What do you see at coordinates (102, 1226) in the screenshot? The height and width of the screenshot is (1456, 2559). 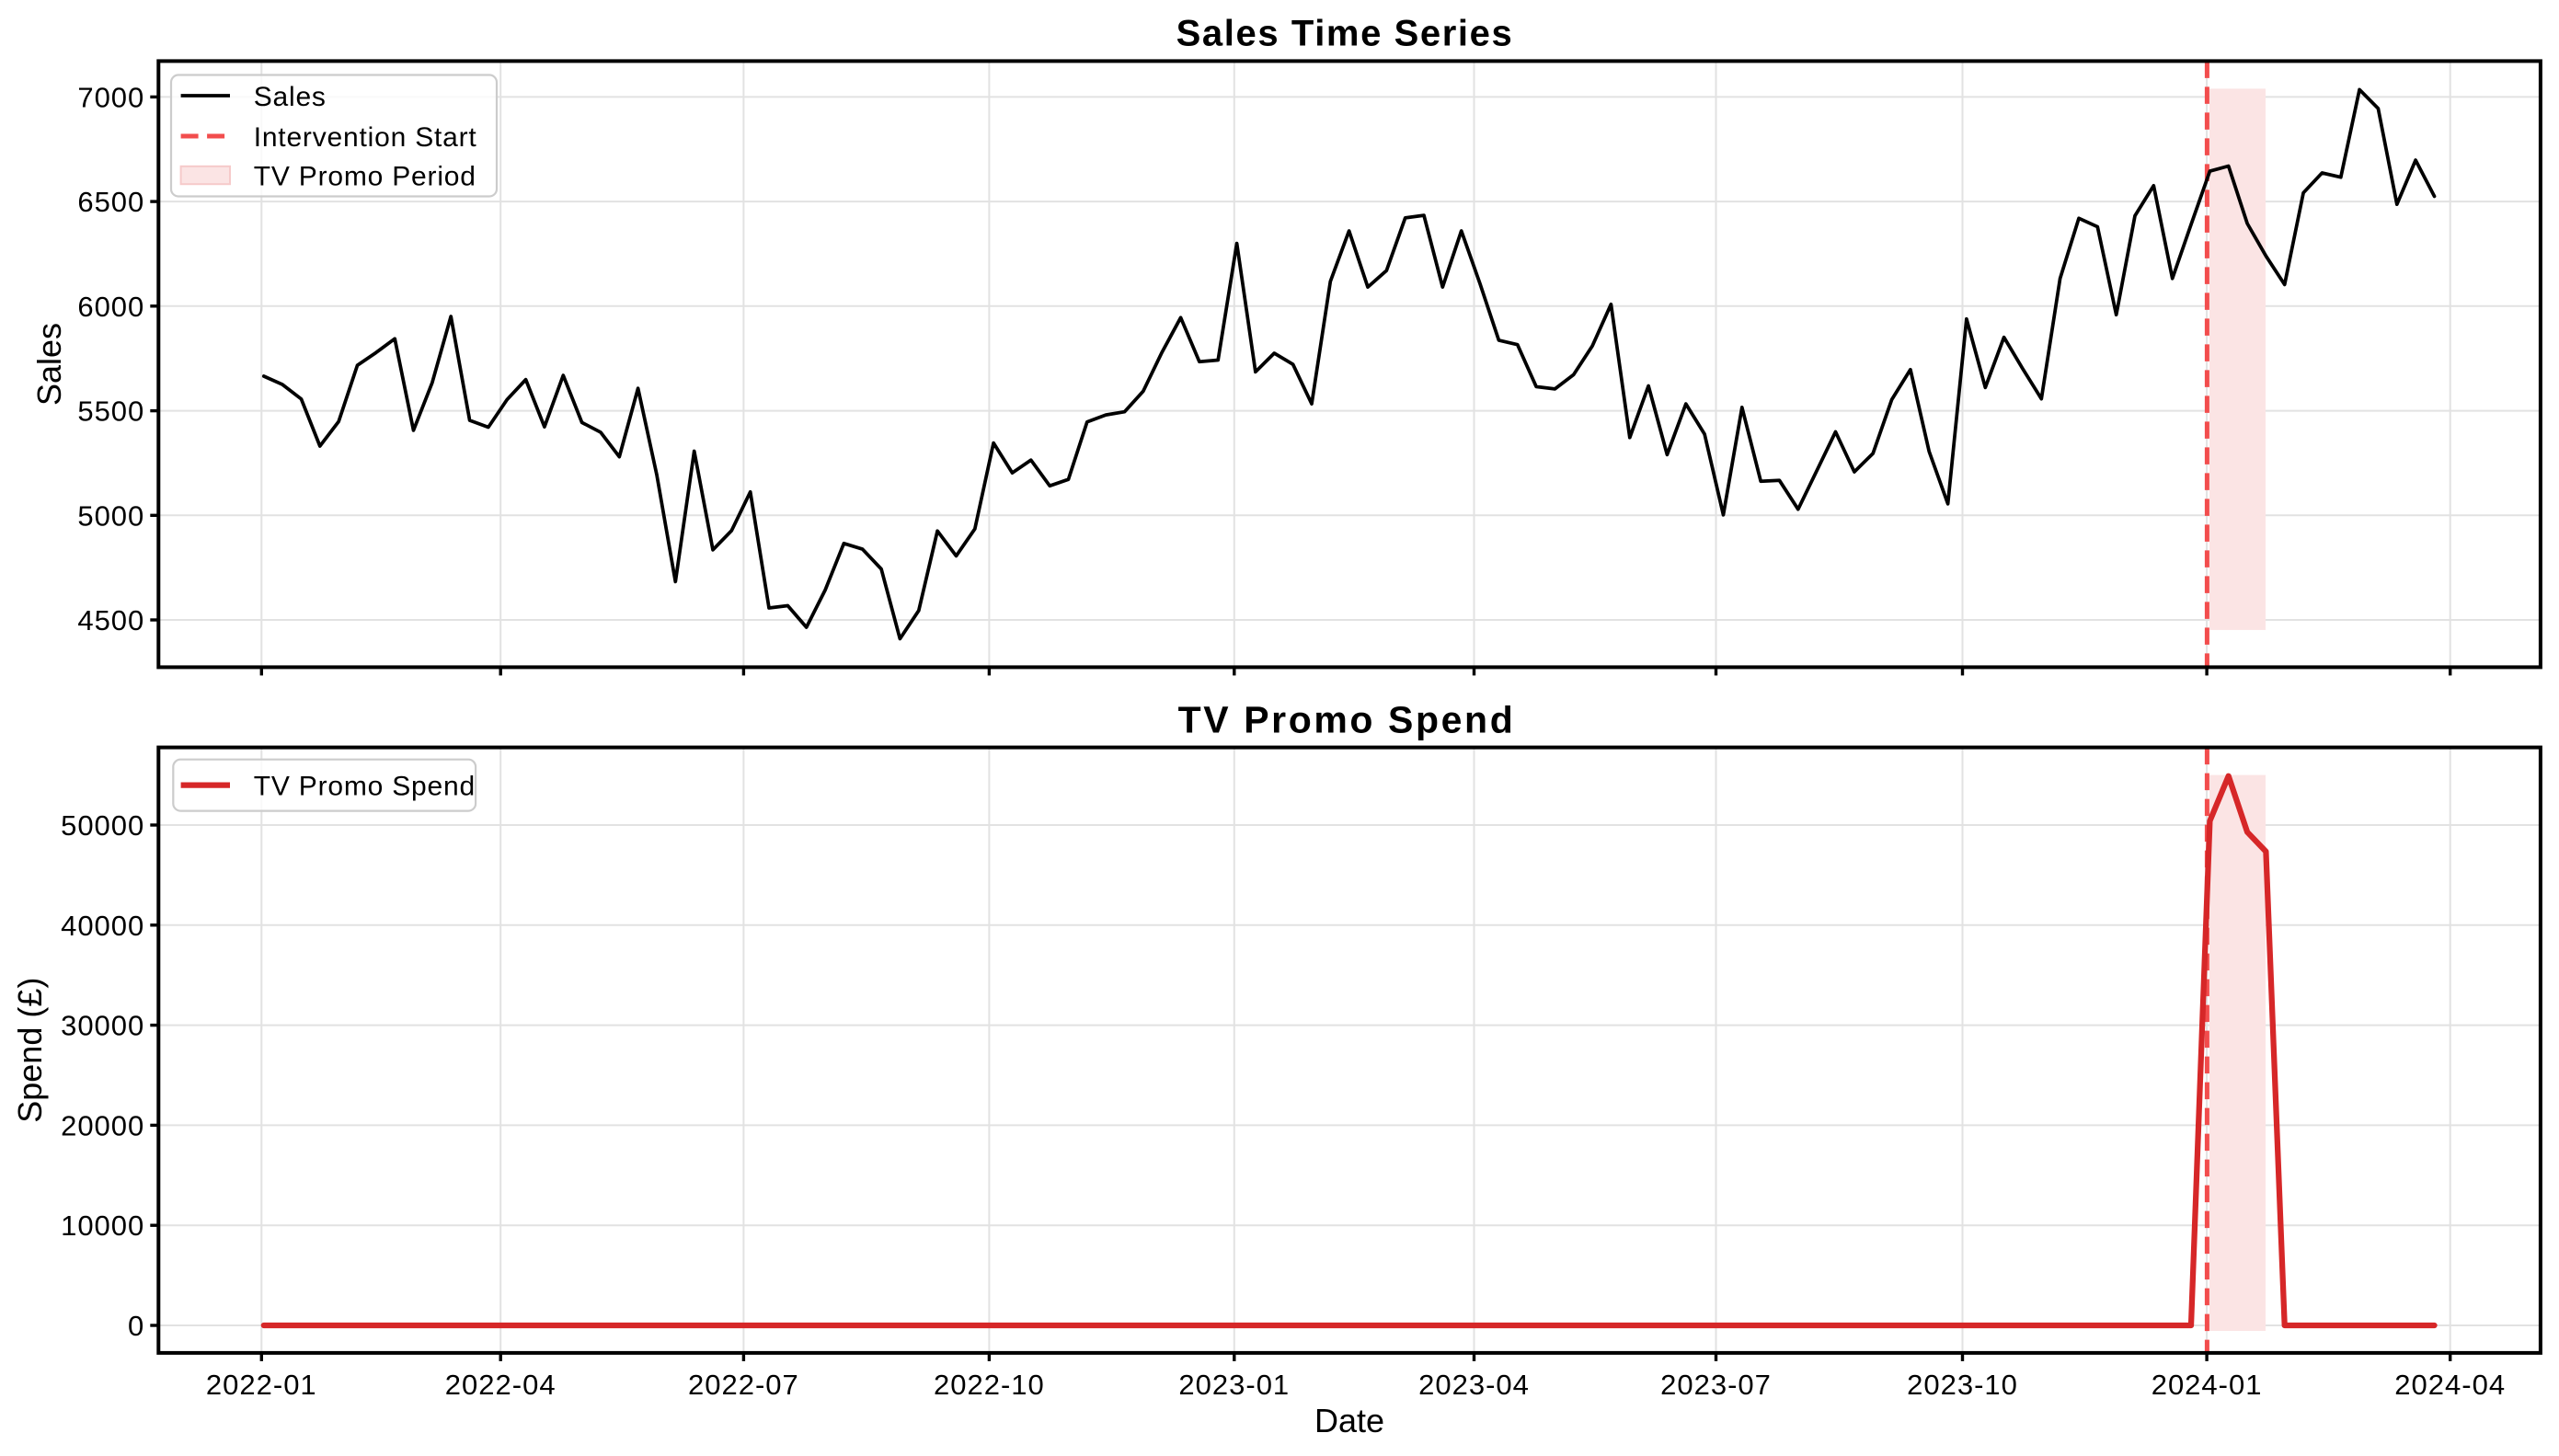 I see `svg-text: 10000` at bounding box center [102, 1226].